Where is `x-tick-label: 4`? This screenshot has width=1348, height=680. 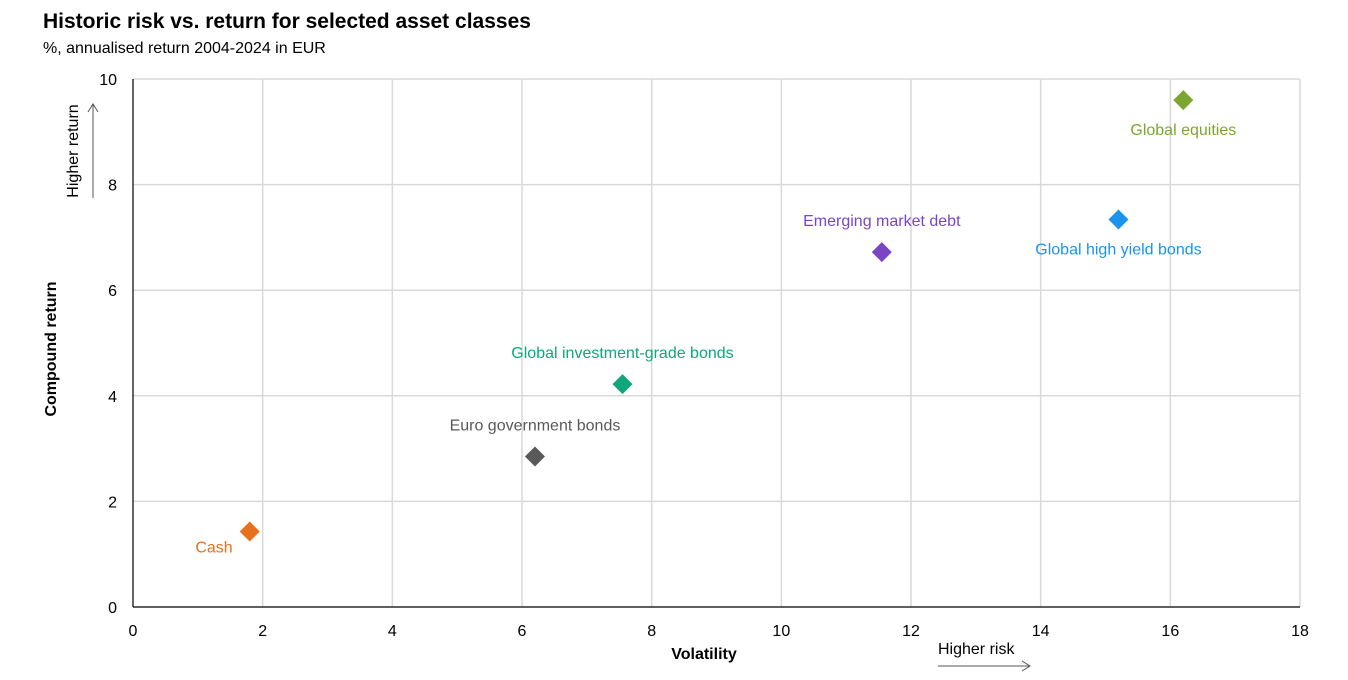 x-tick-label: 4 is located at coordinates (392, 631).